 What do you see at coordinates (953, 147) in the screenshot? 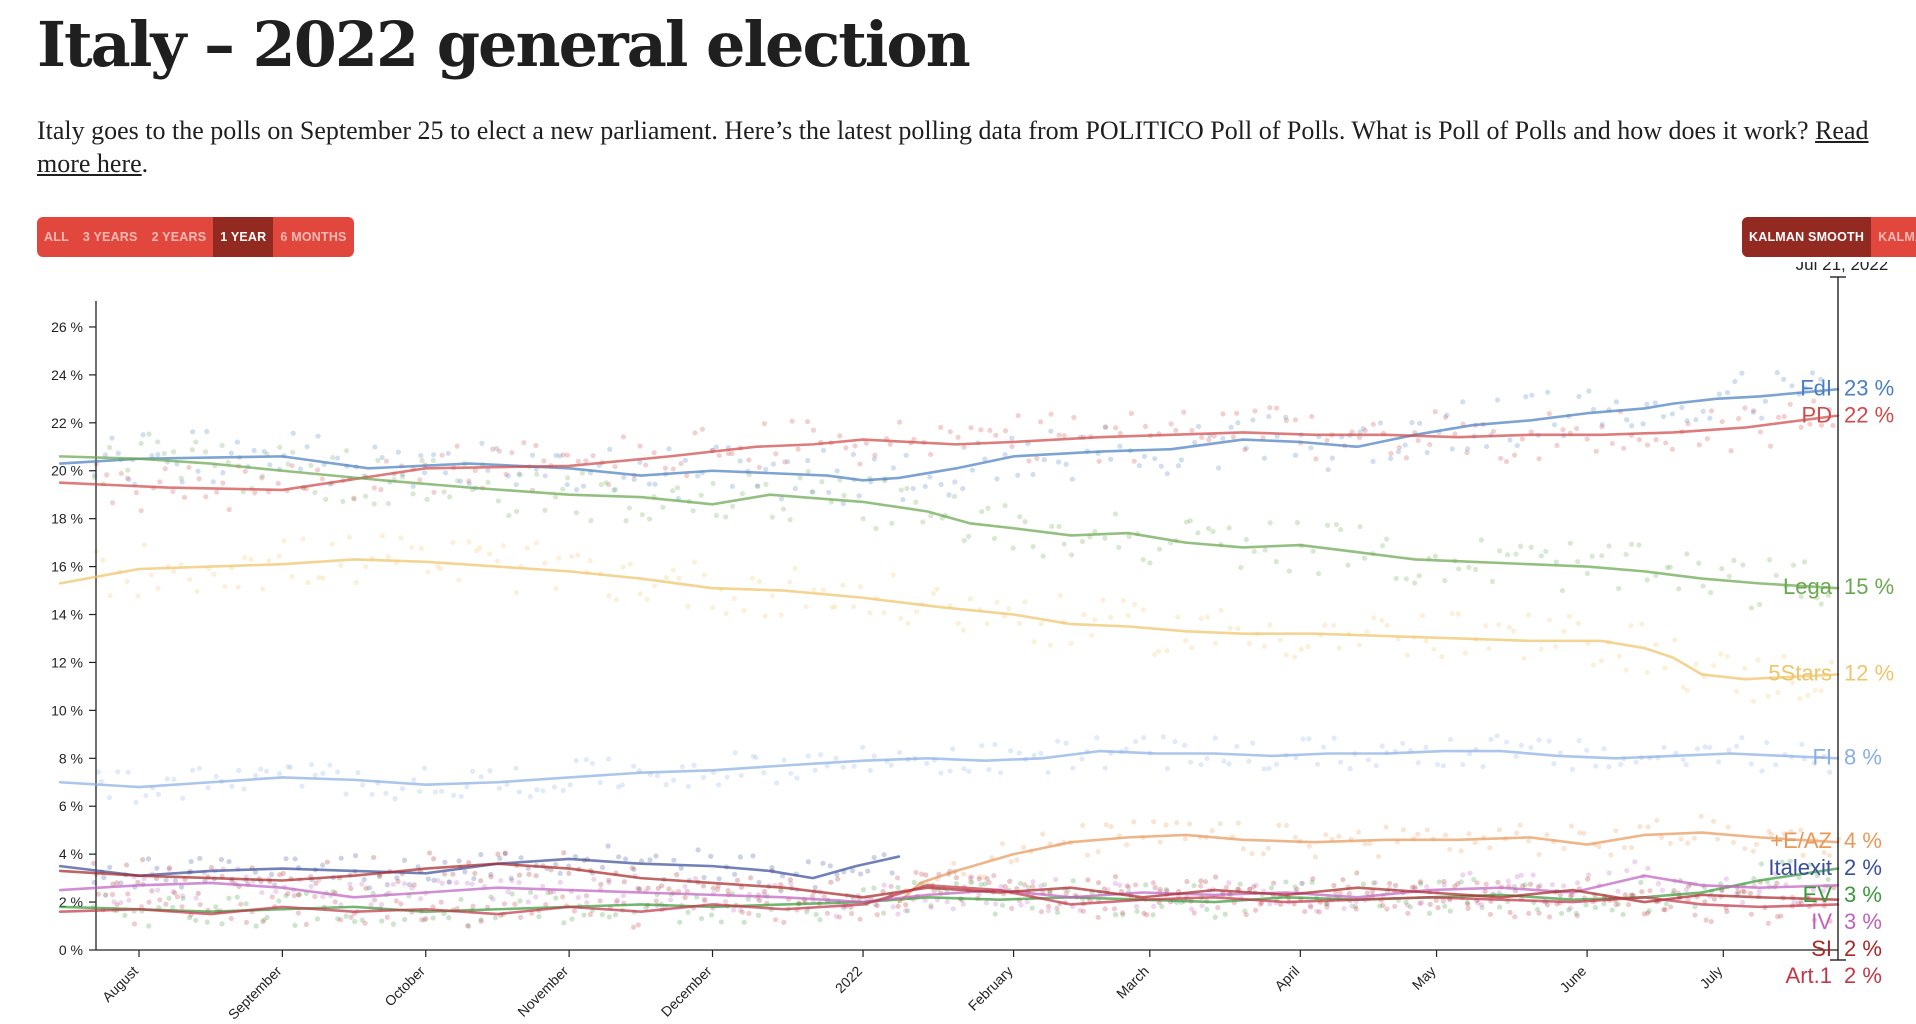
I see `read-more-link: Read more here` at bounding box center [953, 147].